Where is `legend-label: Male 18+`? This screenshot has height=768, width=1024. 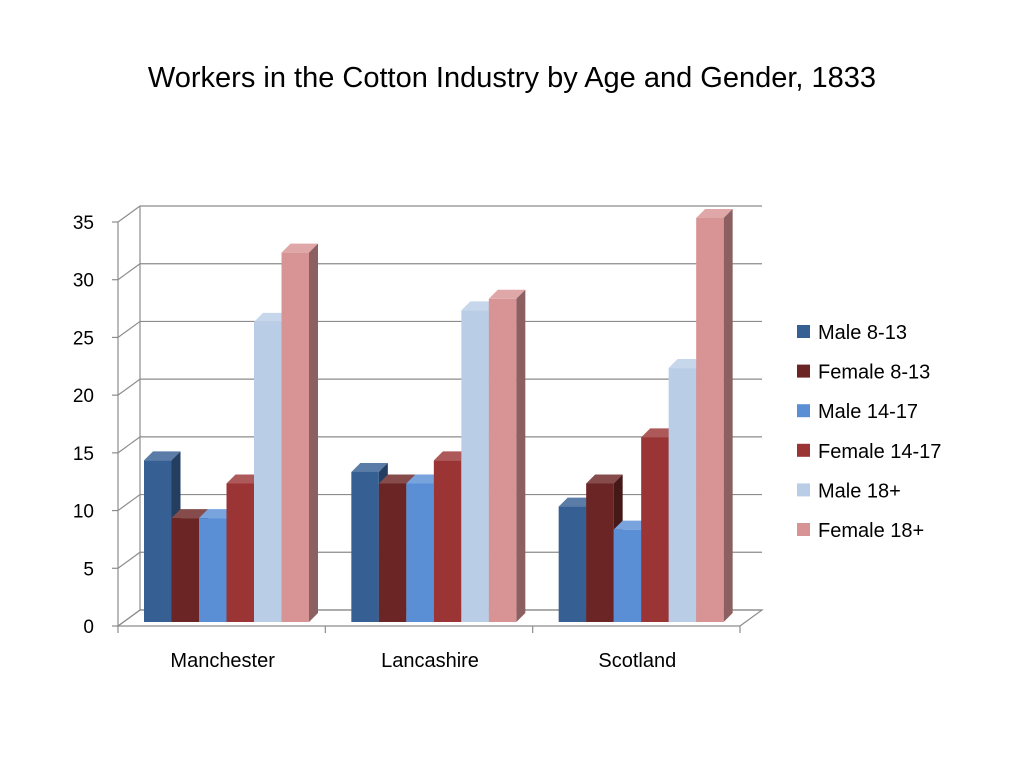
legend-label: Male 18+ is located at coordinates (859, 491).